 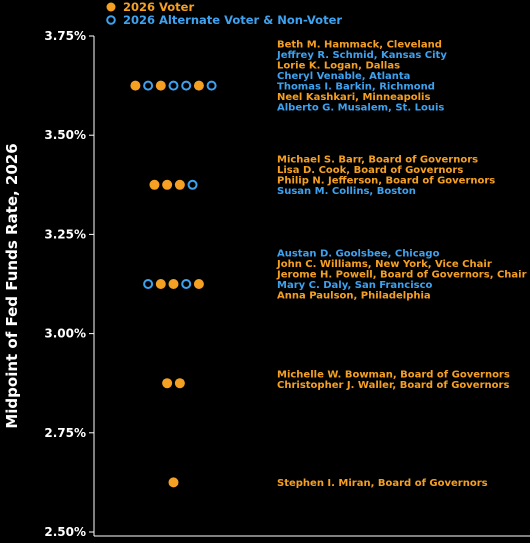 I want to click on y-tick-label: 3.25%, so click(x=65, y=234).